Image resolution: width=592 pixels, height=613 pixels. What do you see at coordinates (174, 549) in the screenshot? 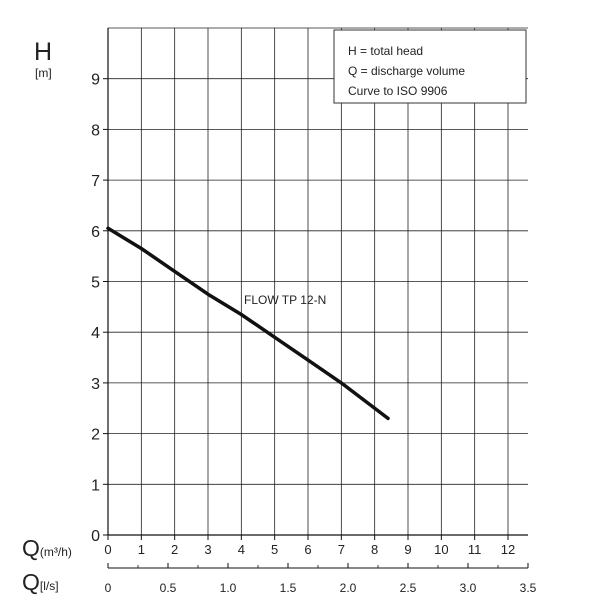
I see `x-tick-label-m3h: 2` at bounding box center [174, 549].